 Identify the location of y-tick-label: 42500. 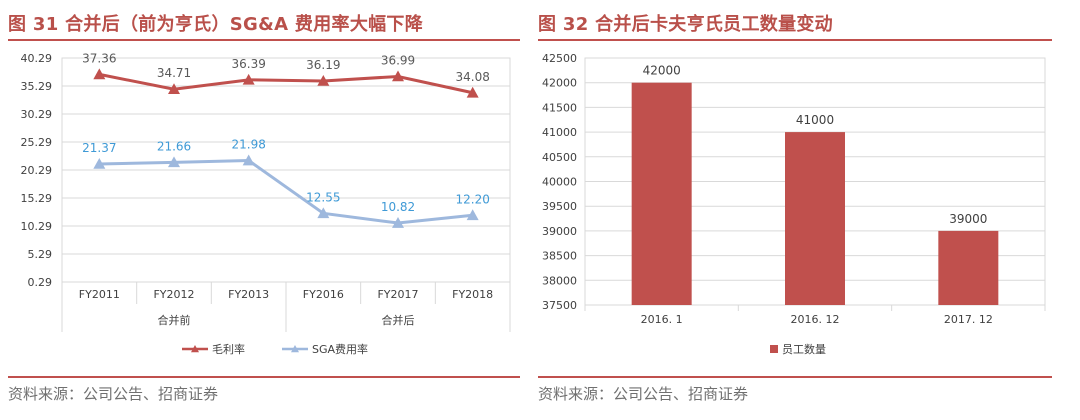
(559, 58).